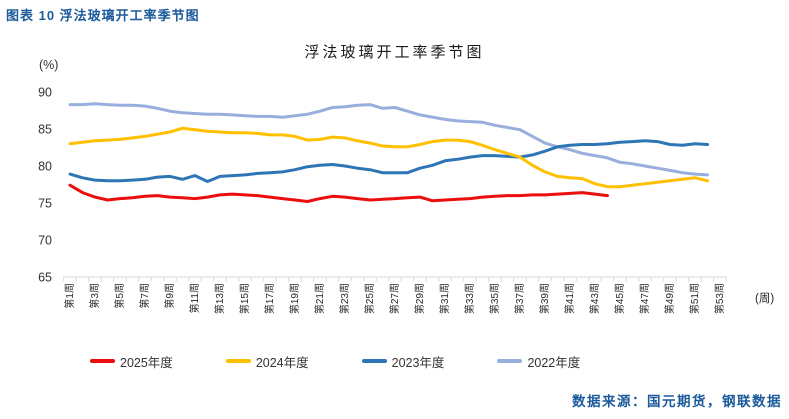  What do you see at coordinates (45, 204) in the screenshot?
I see `y-tick-label: 75` at bounding box center [45, 204].